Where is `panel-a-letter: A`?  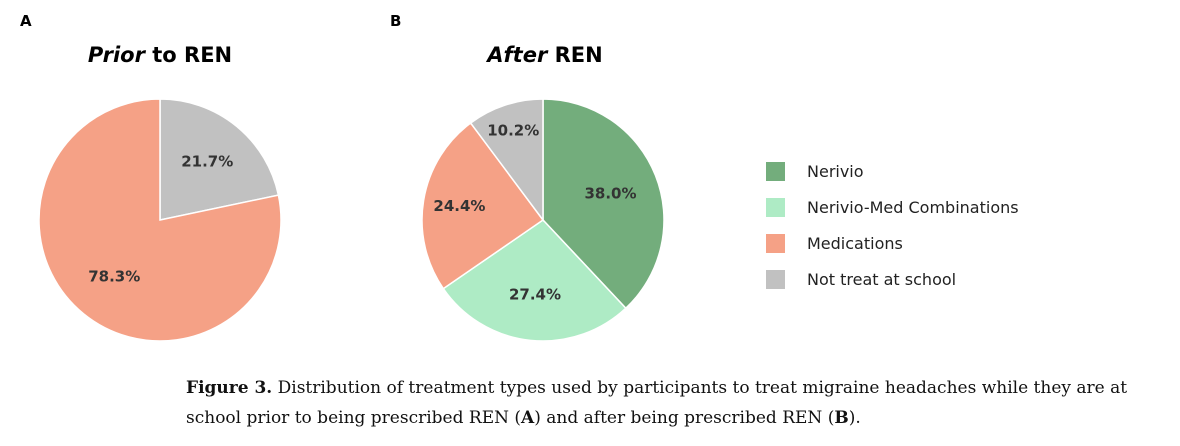
panel-a-letter: A is located at coordinates (26, 21).